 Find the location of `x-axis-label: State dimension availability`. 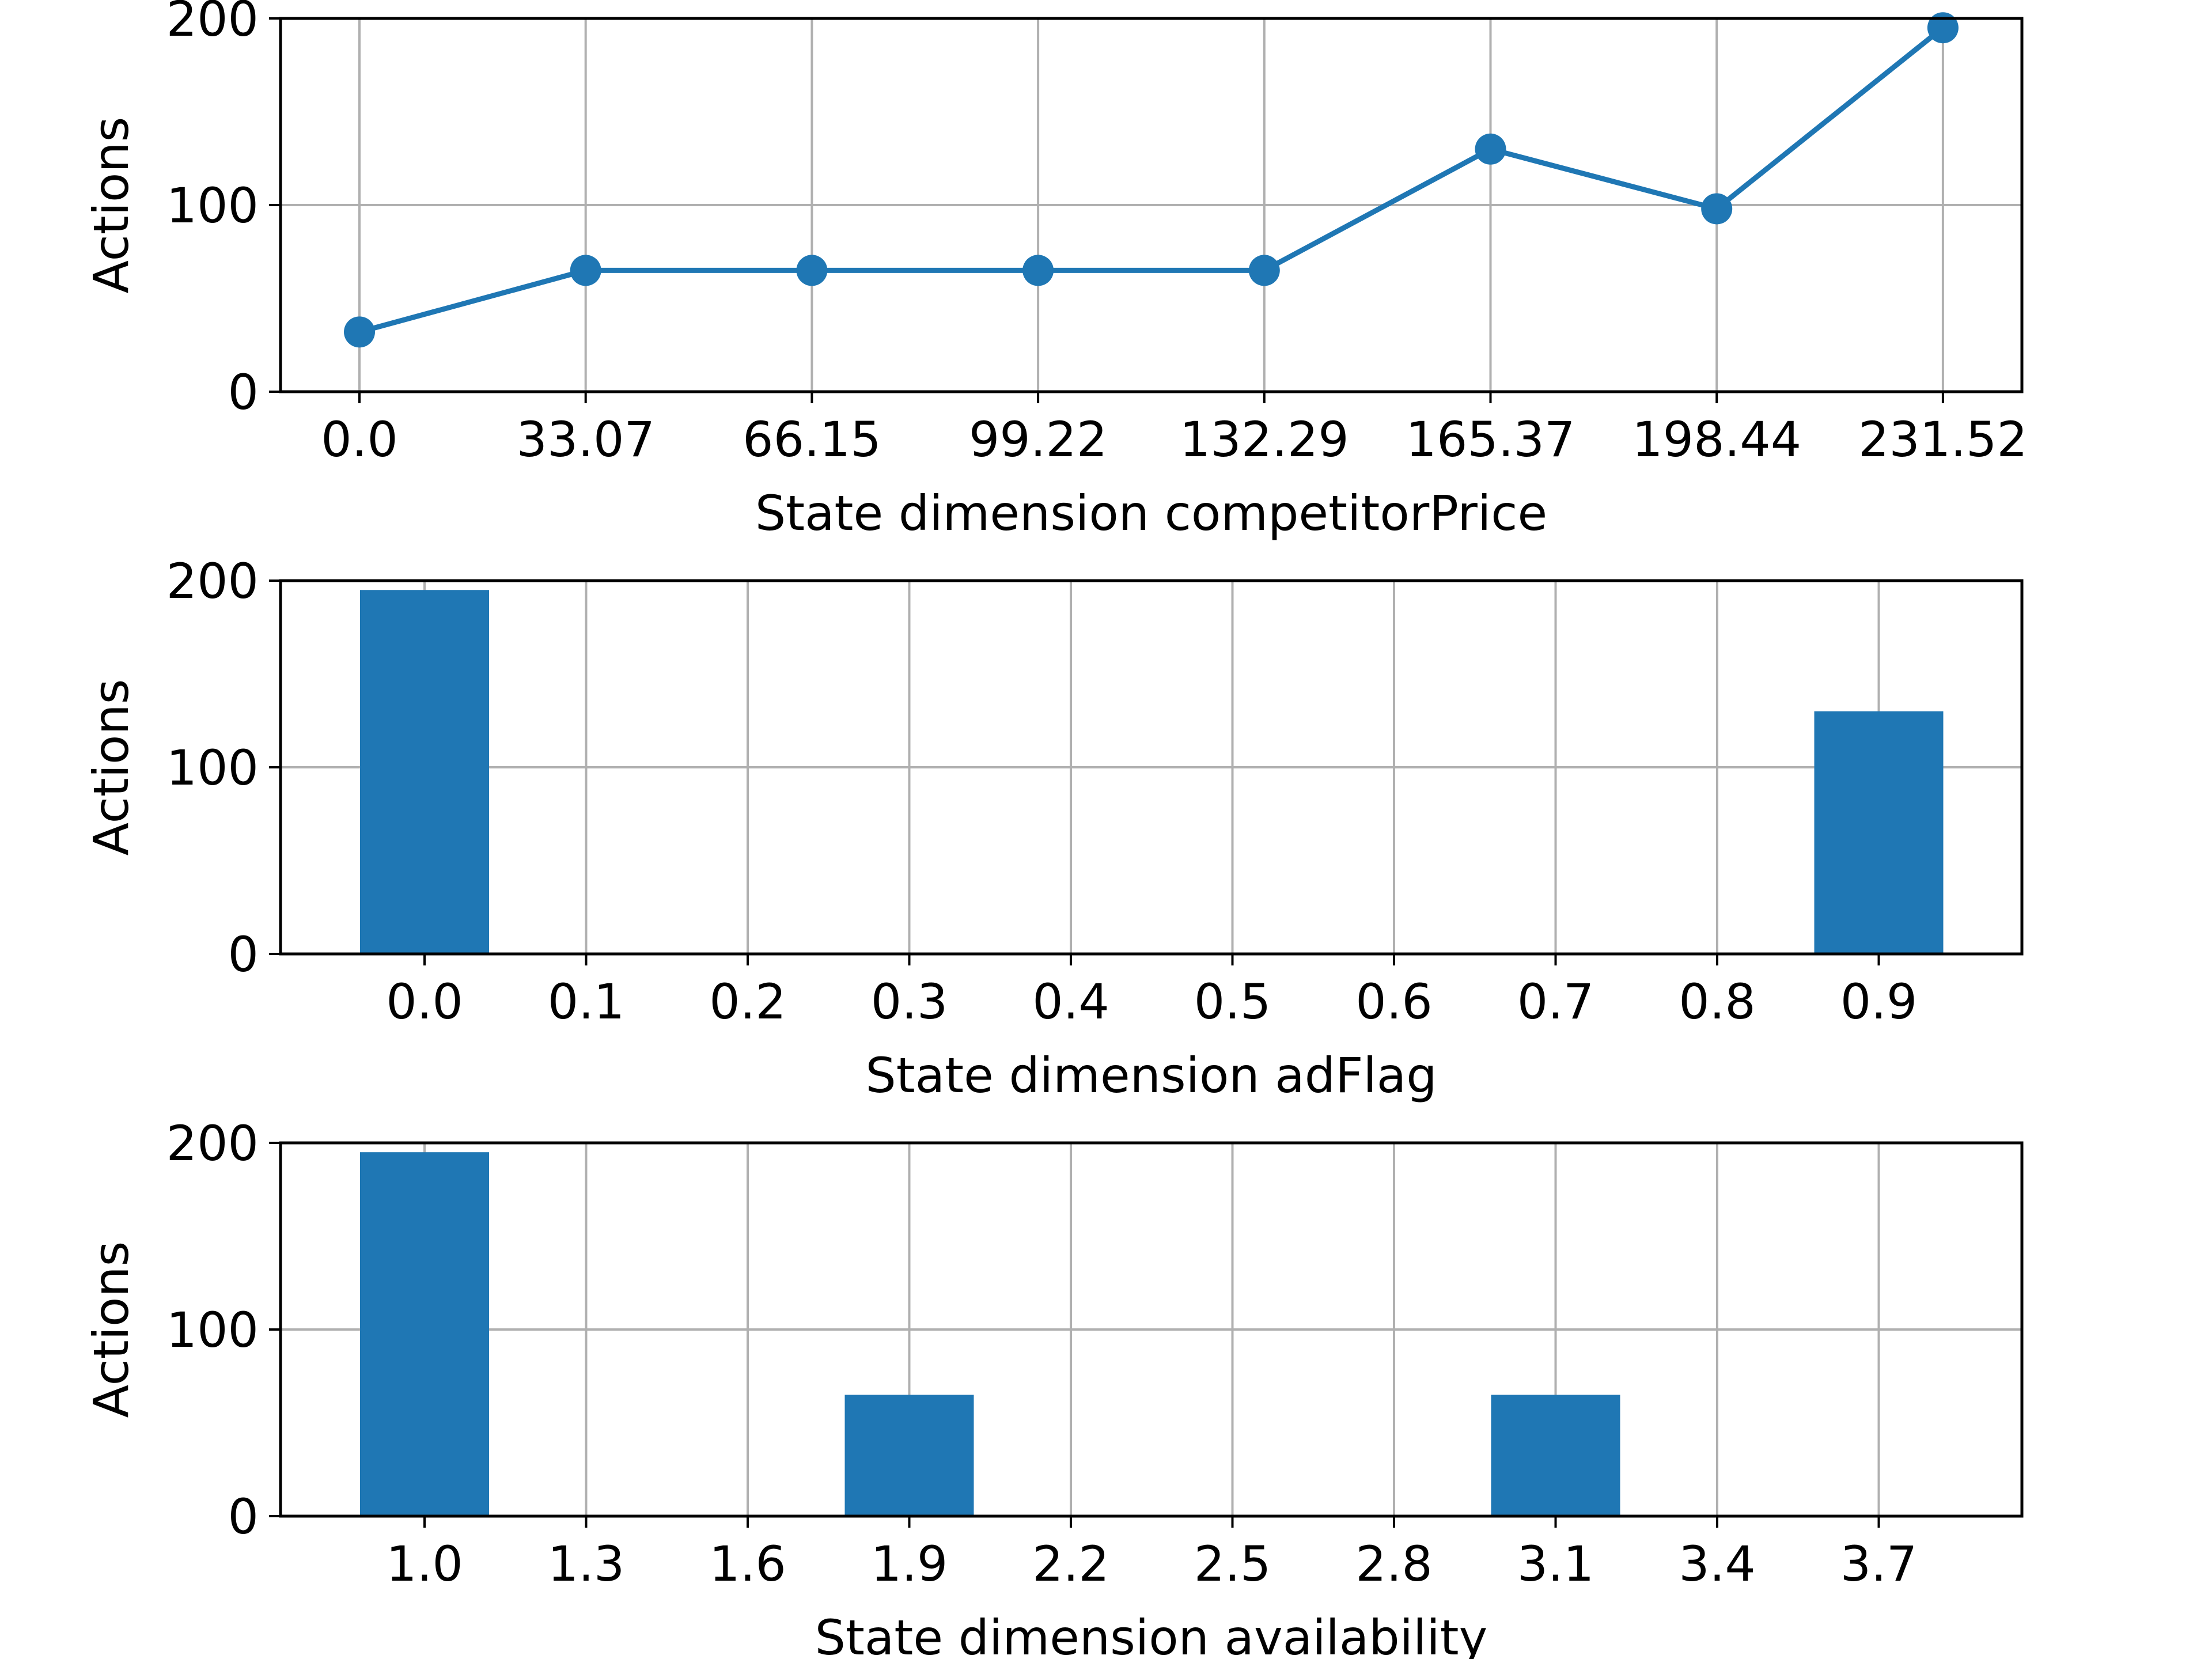

x-axis-label: State dimension availability is located at coordinates (1151, 1634).